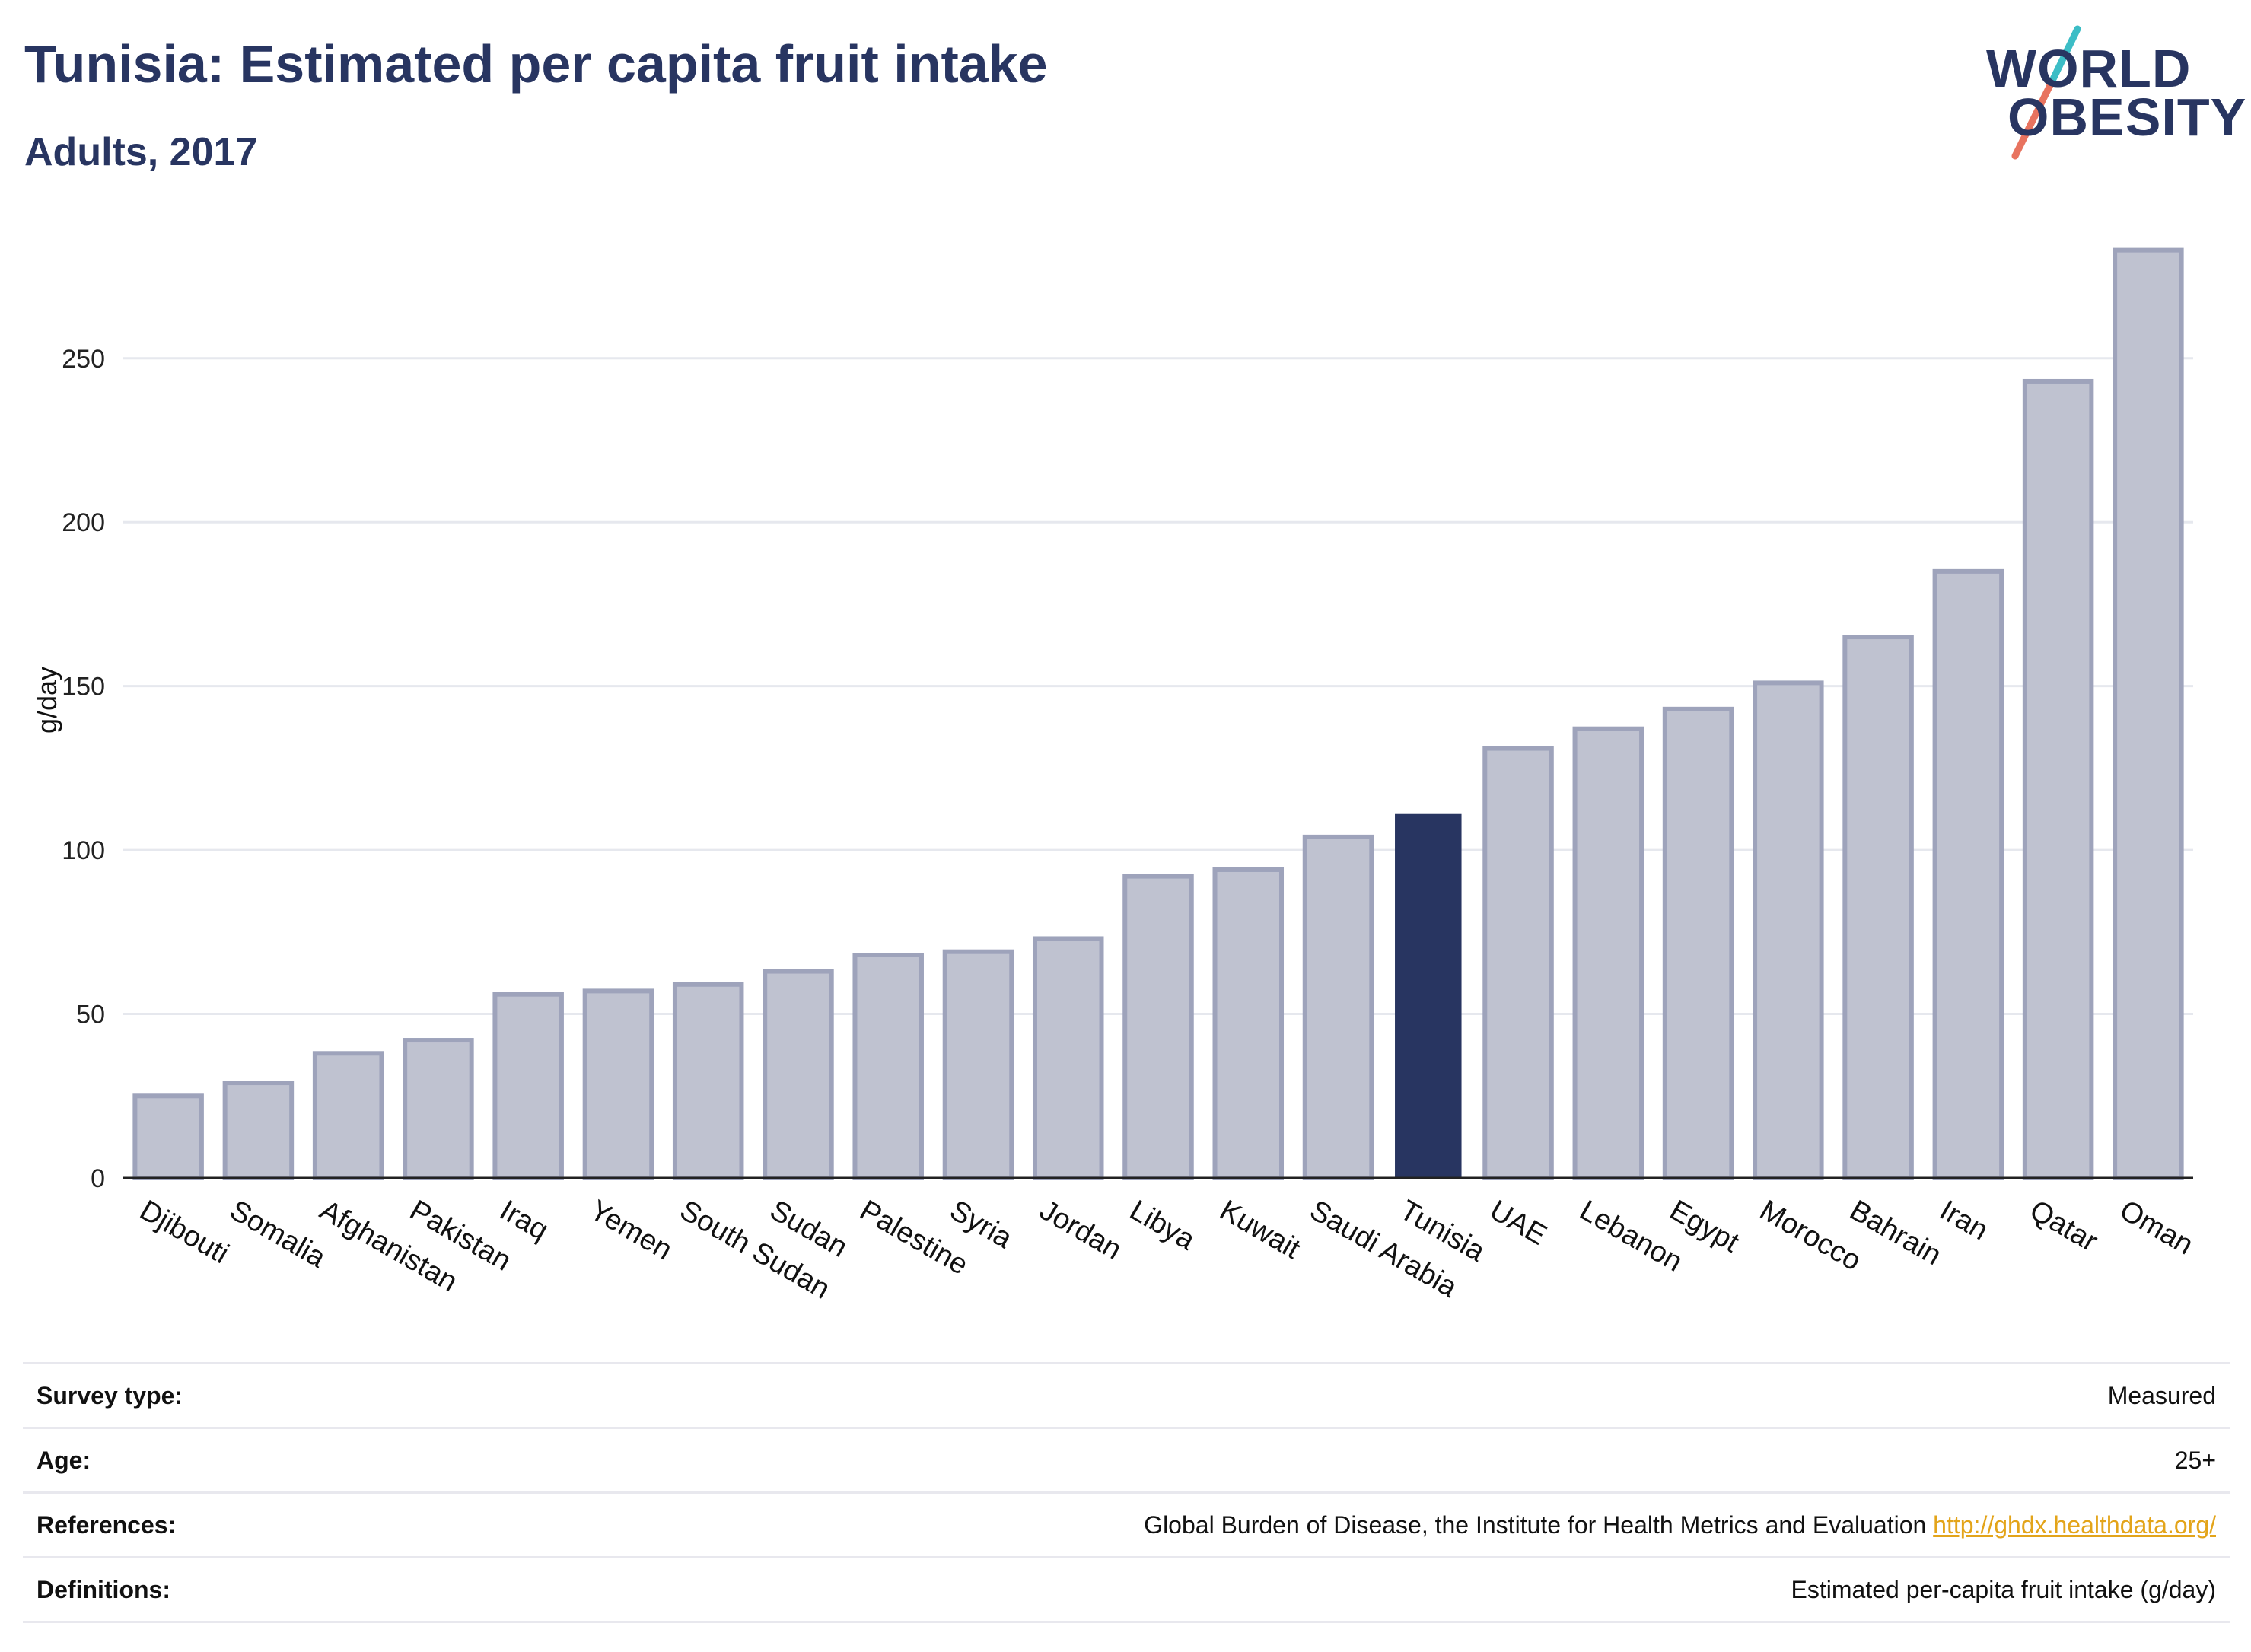 This screenshot has width=2251, height=1652. What do you see at coordinates (258, 1131) in the screenshot?
I see `bar-somalia` at bounding box center [258, 1131].